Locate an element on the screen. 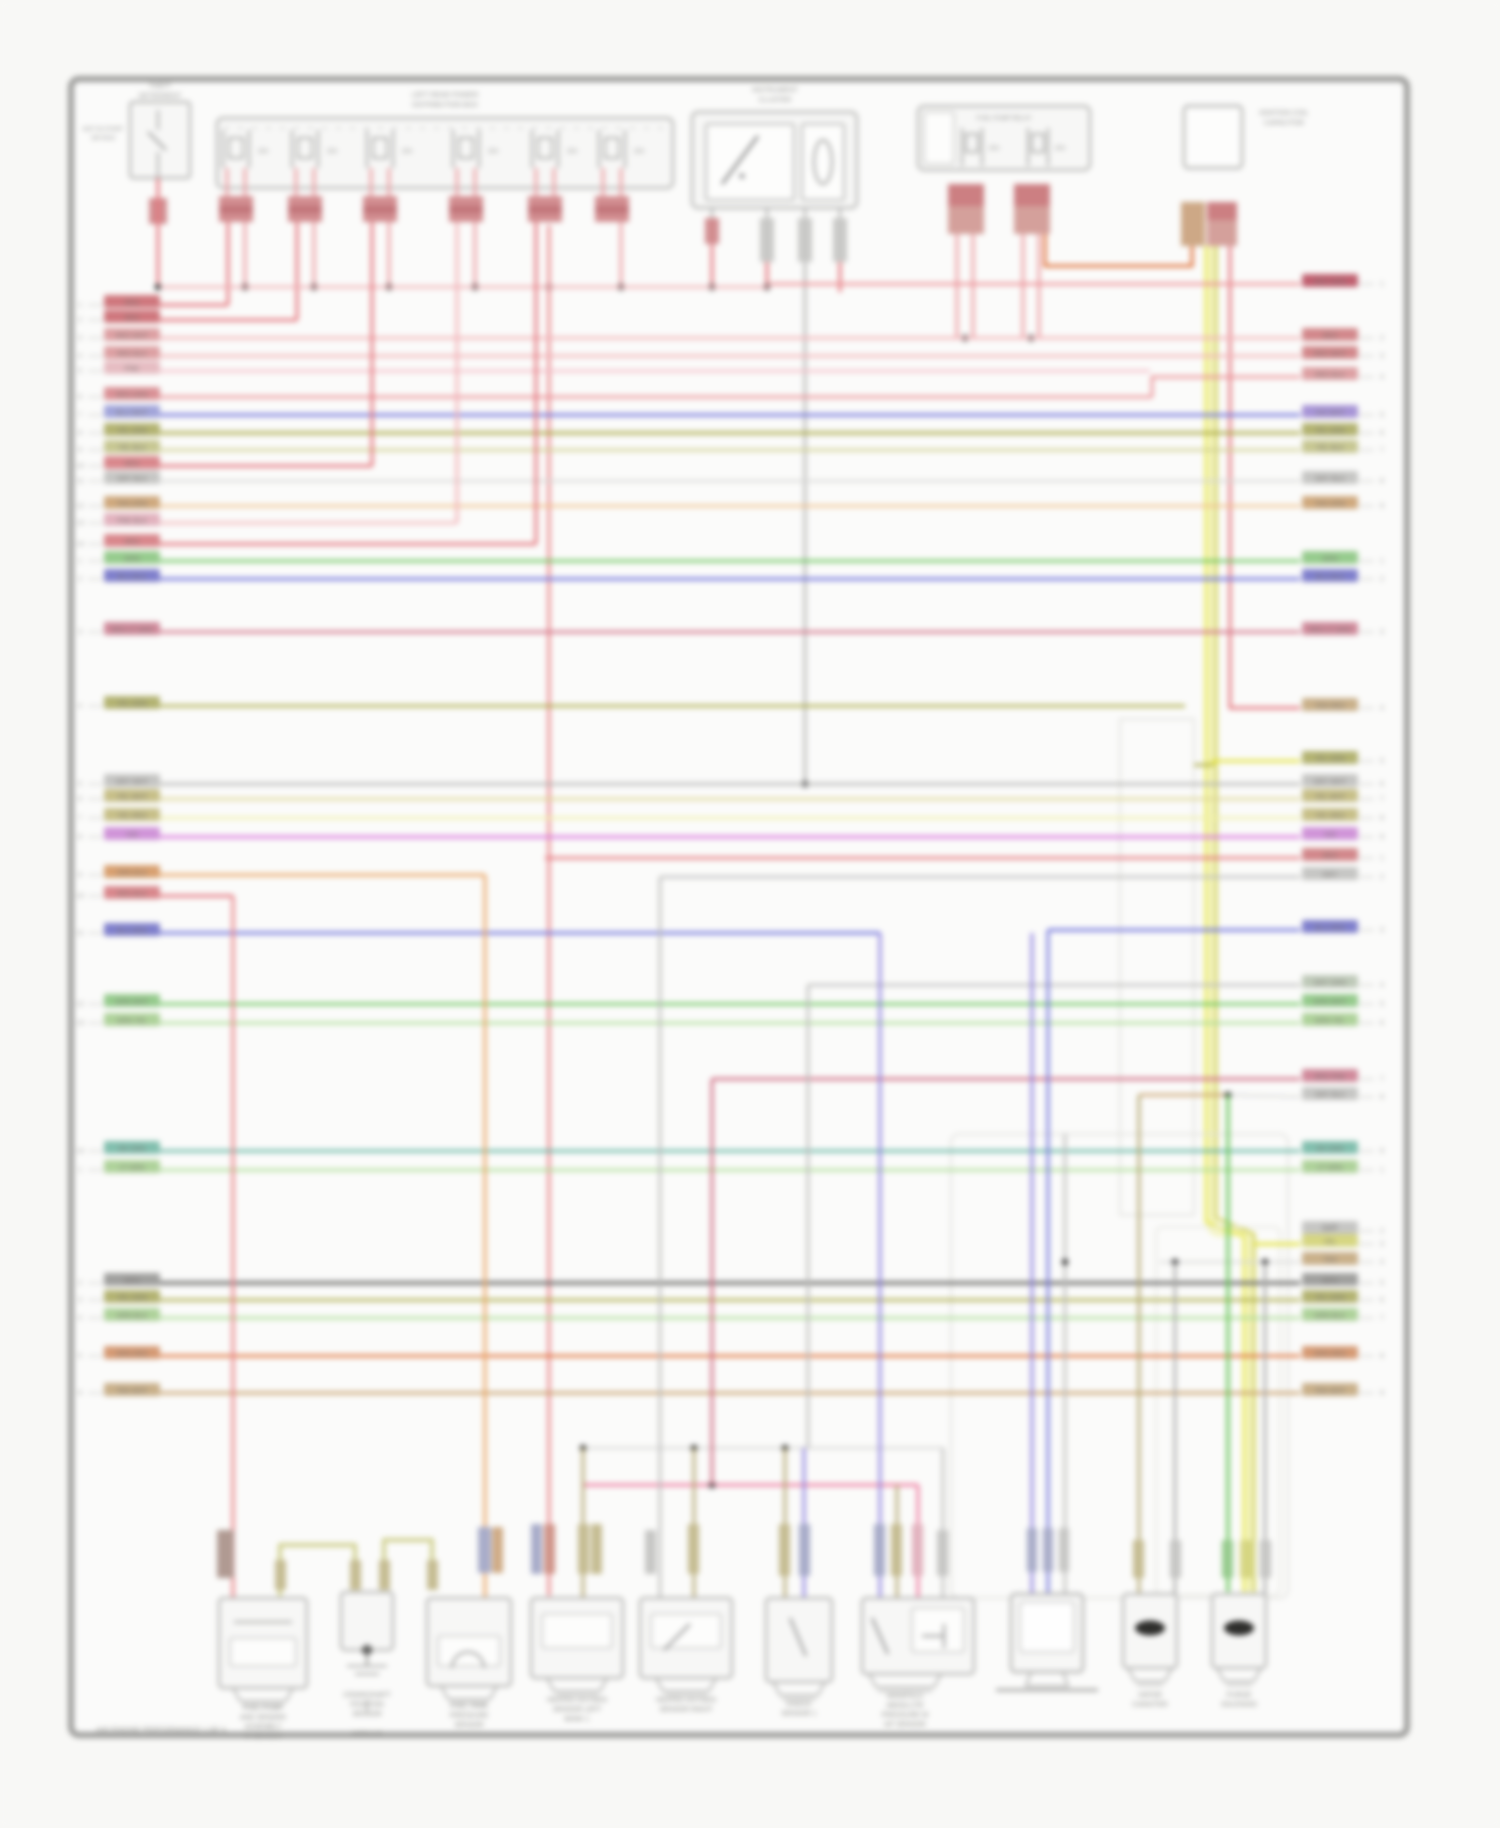 This screenshot has height=1828, width=1500. svg-text: SENSOR is located at coordinates (469, 1725).